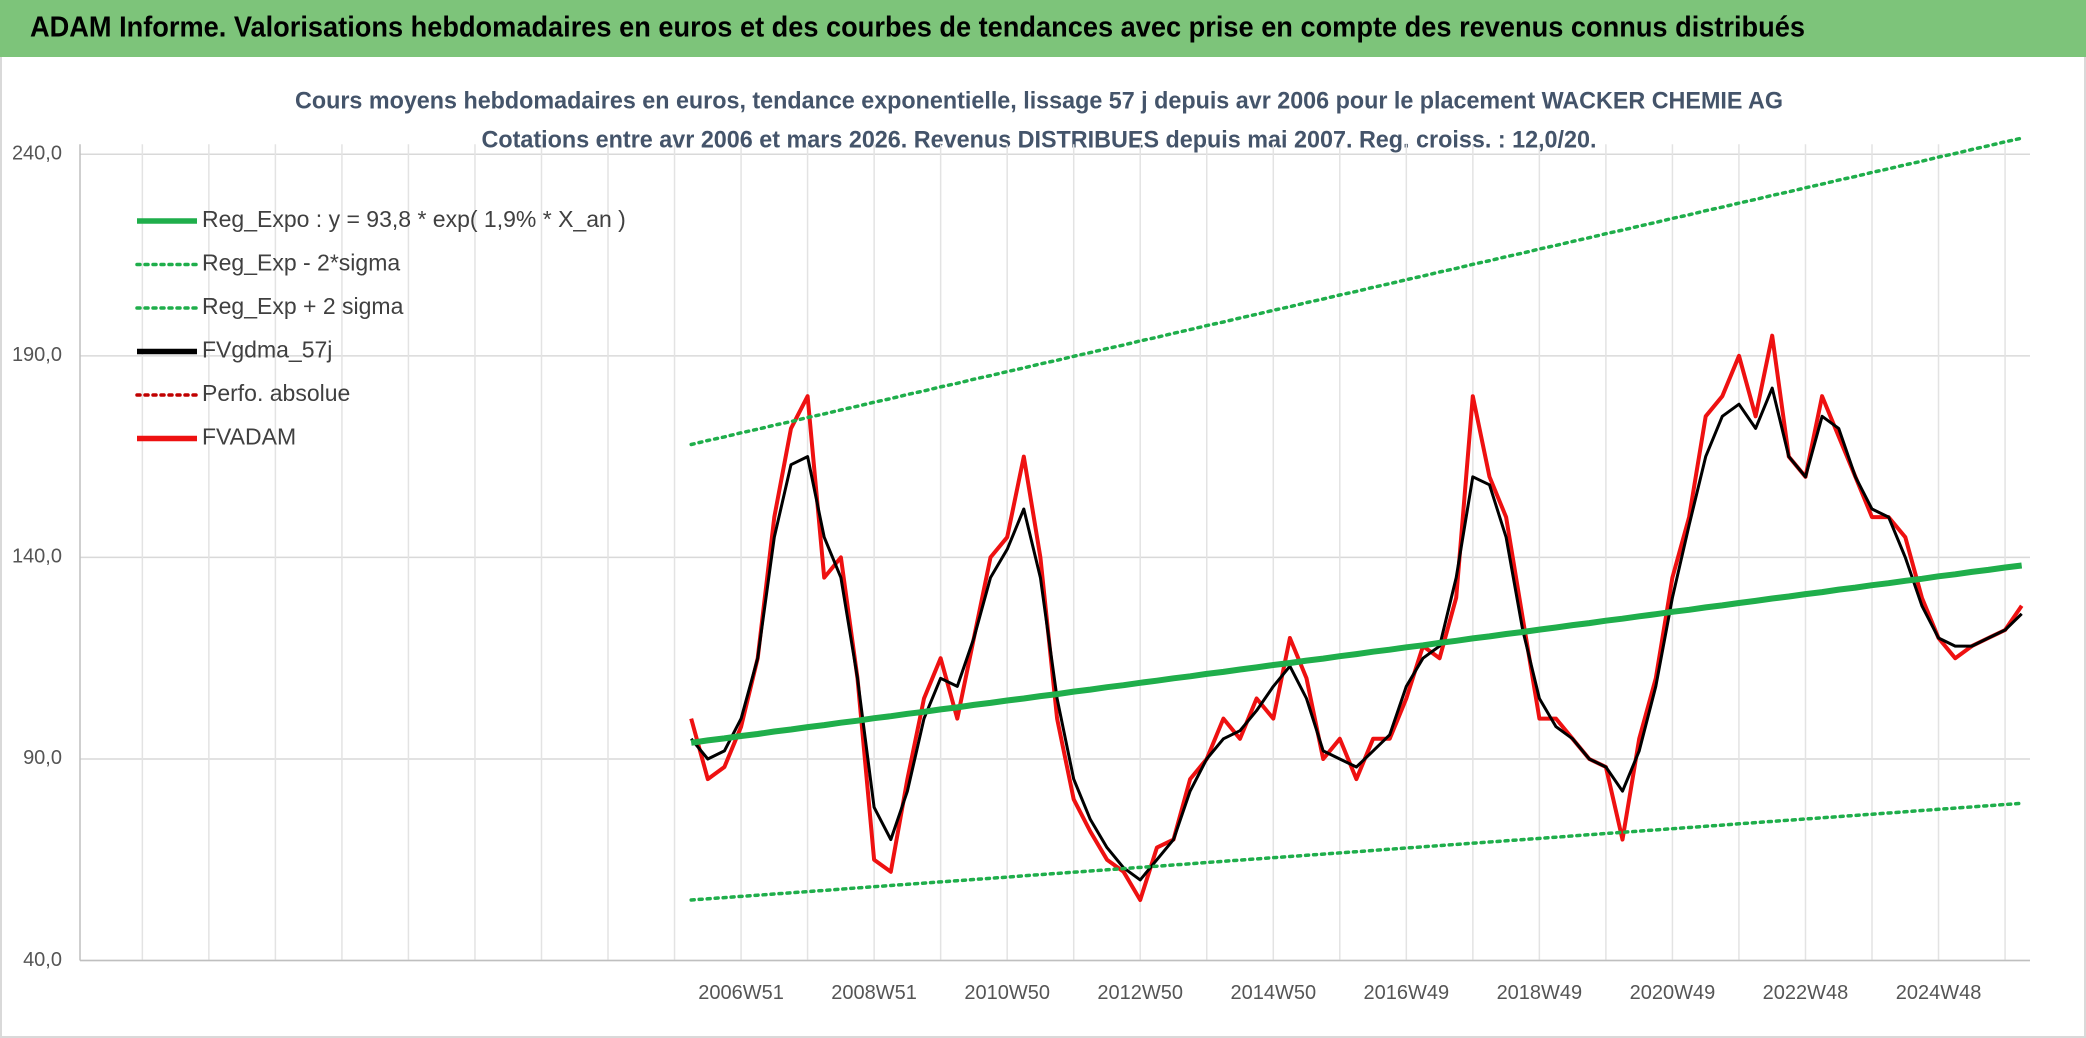  Describe the element at coordinates (1407, 993) in the screenshot. I see `x-tick-label: 2016W49` at that location.